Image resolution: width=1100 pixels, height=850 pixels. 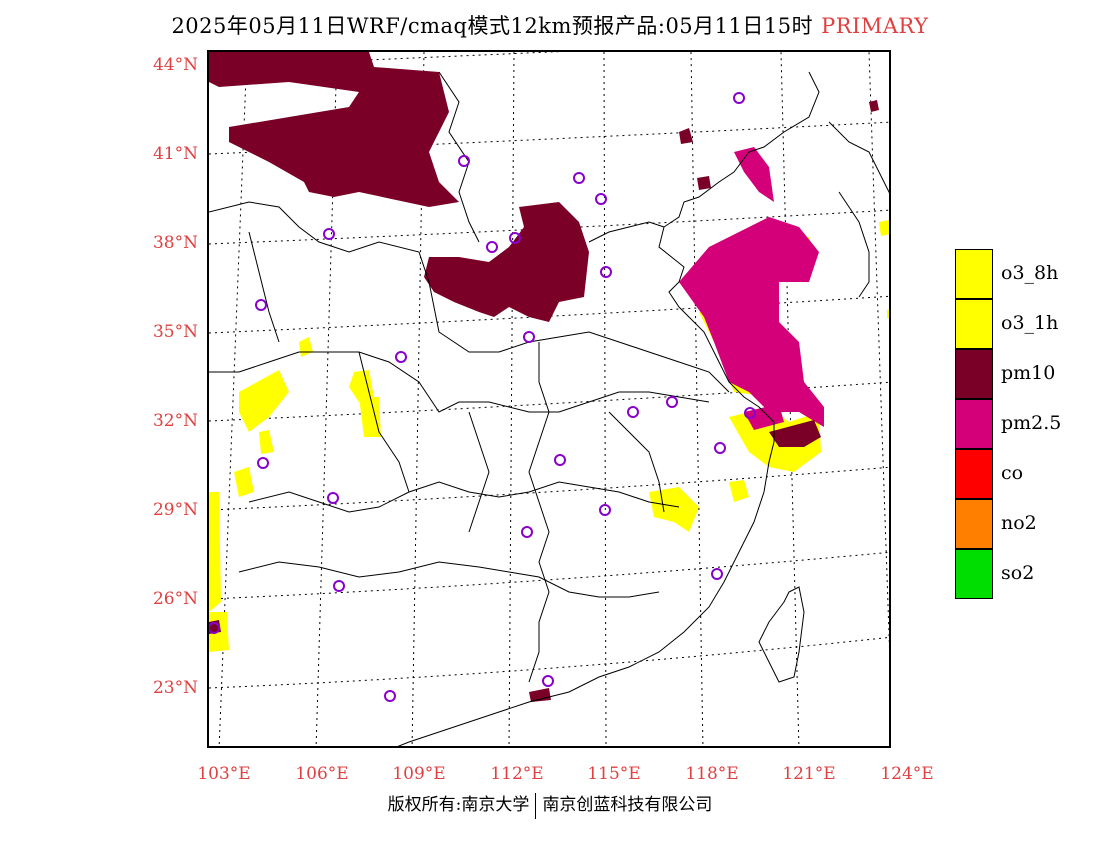 What do you see at coordinates (907, 774) in the screenshot?
I see `lon-label-124: 124°E` at bounding box center [907, 774].